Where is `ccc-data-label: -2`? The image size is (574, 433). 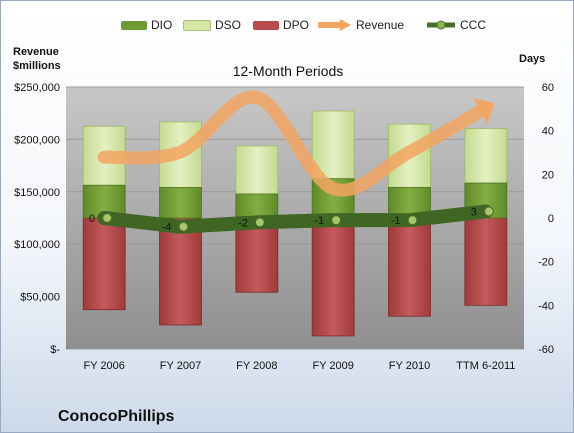
ccc-data-label: -2 is located at coordinates (243, 223).